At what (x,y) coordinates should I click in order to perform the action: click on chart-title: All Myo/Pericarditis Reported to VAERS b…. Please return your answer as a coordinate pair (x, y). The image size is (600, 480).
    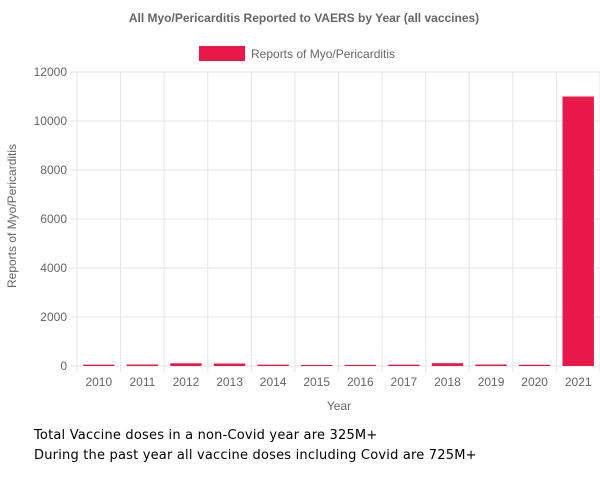
    Looking at the image, I should click on (304, 18).